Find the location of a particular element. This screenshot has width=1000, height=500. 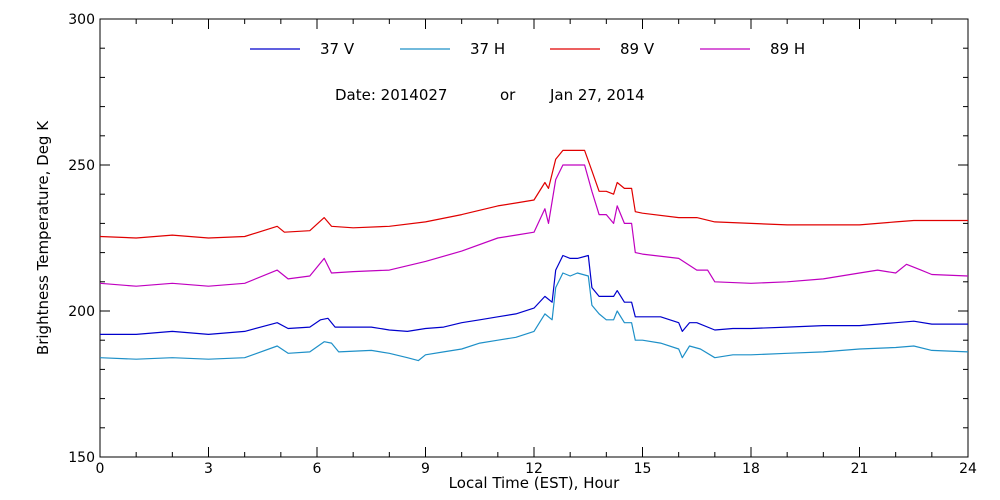

y-tick-label: 200 is located at coordinates (81, 312).